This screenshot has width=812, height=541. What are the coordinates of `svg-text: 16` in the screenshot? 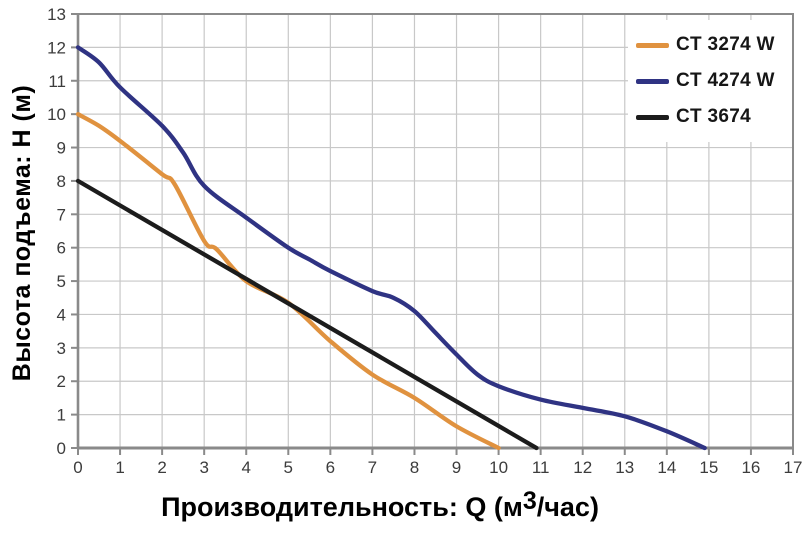 It's located at (750, 467).